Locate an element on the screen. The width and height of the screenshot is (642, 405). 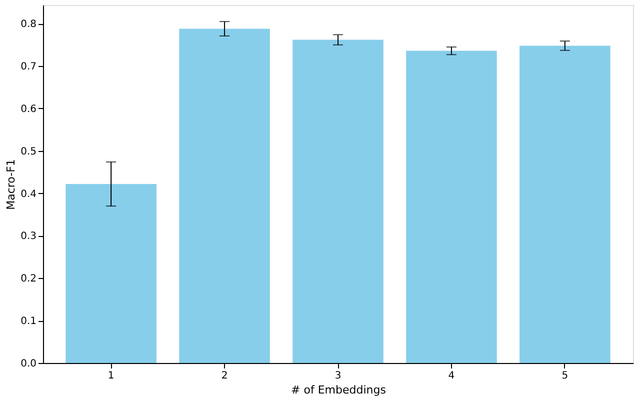
x-tick-label: 5 is located at coordinates (565, 376).